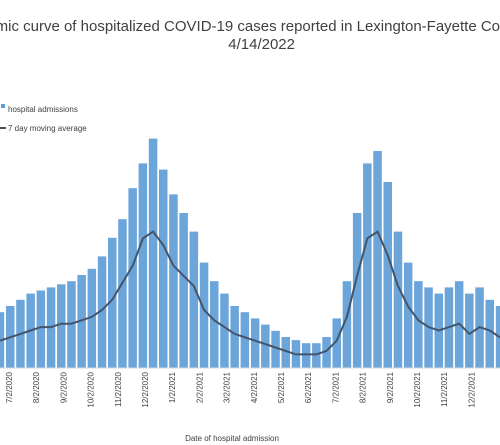  I want to click on x-tick-label-15: 10/2/2021, so click(417, 389).